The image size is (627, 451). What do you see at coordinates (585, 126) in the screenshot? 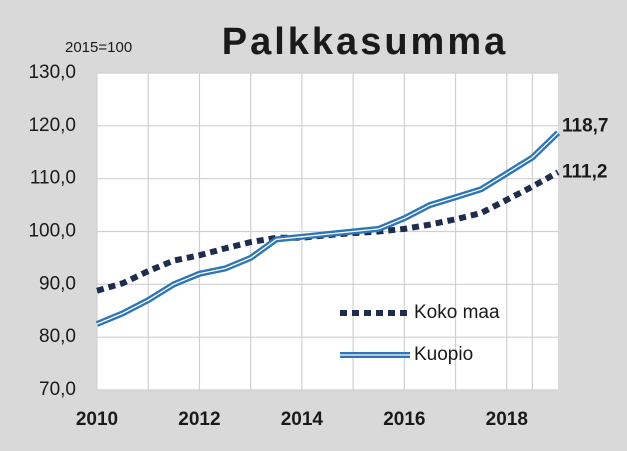
I see `value-label: 118,7` at bounding box center [585, 126].